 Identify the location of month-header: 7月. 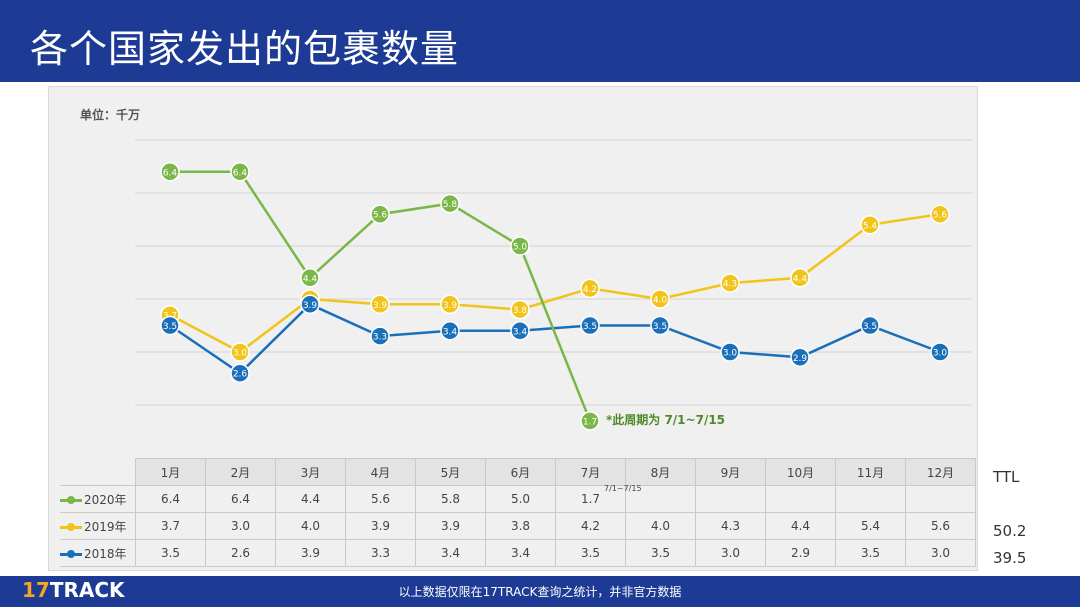
(590, 472).